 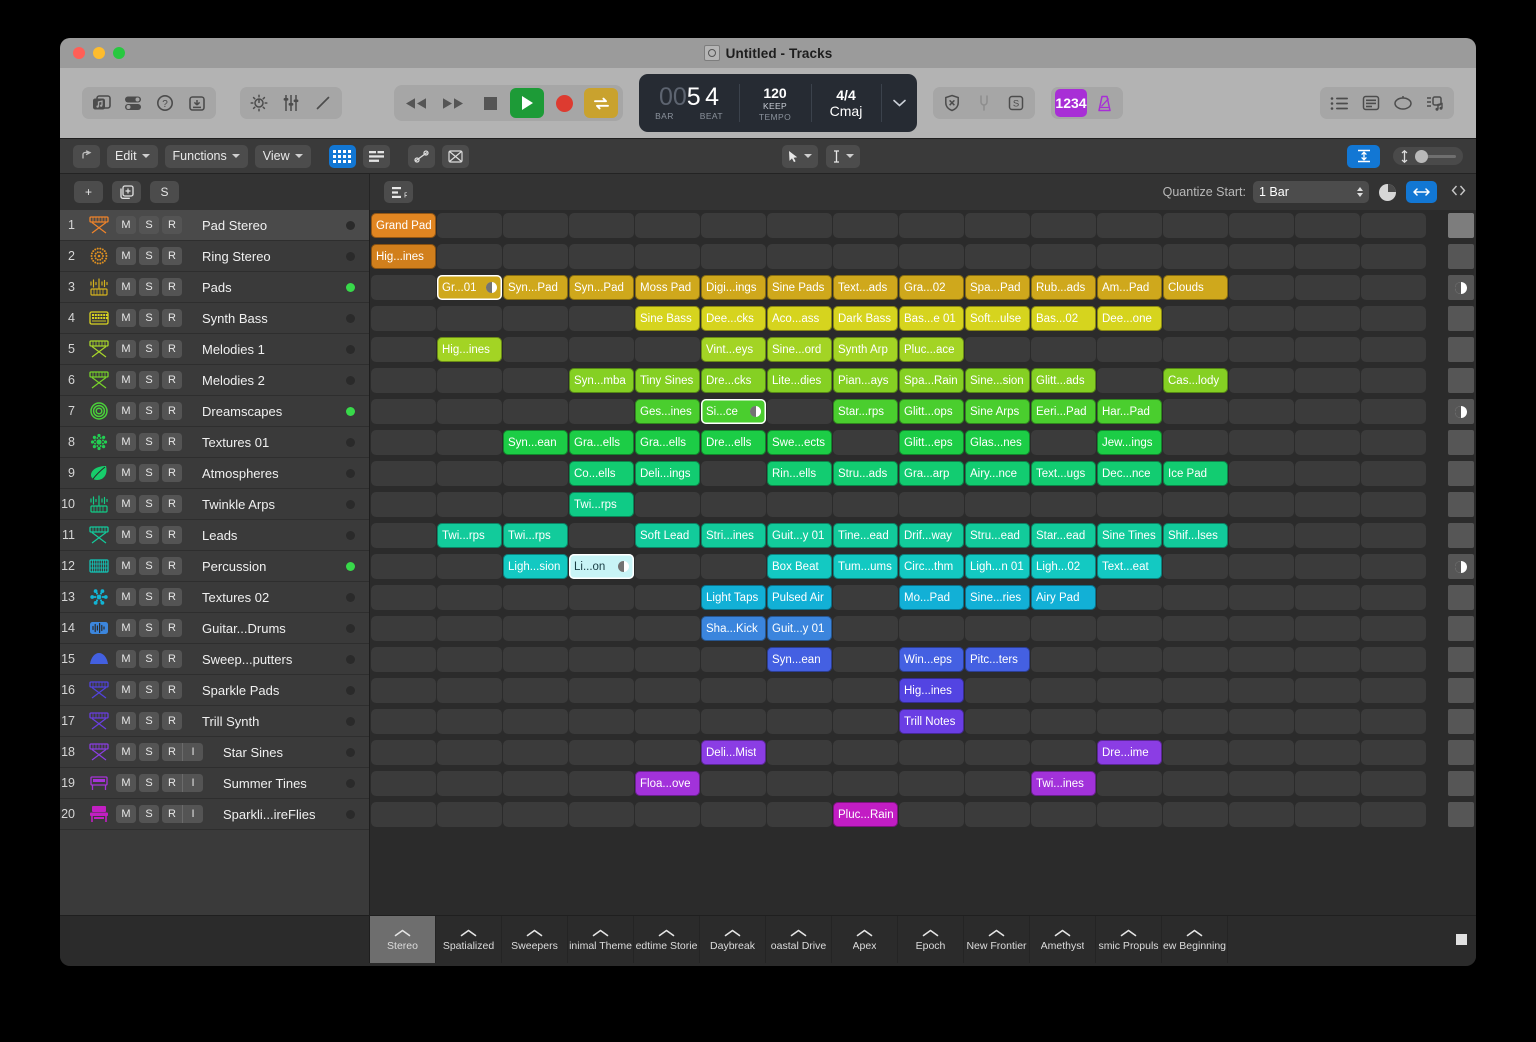 I want to click on text-cursor-tool, so click(x=843, y=156).